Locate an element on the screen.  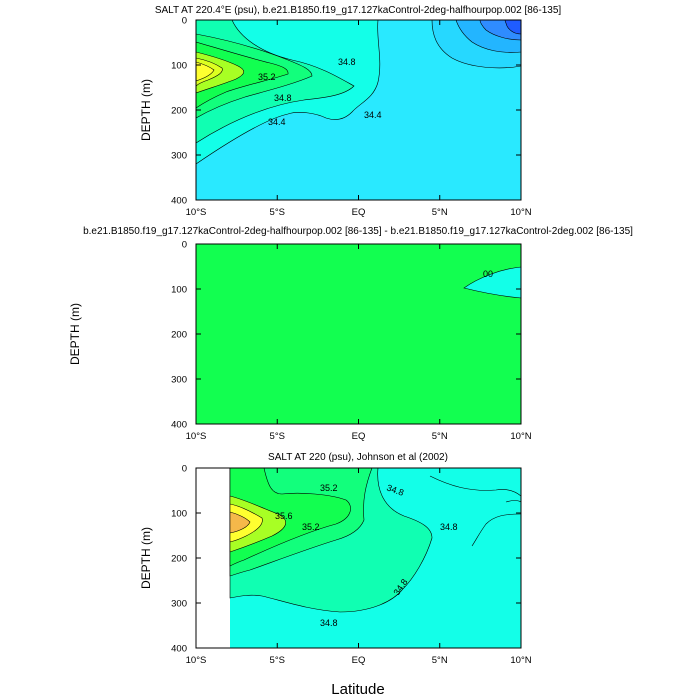
panel-1-ticks: 10°S 5°S EQ 5°N 10°N 0 100 200 300 400 is located at coordinates (351, 117).